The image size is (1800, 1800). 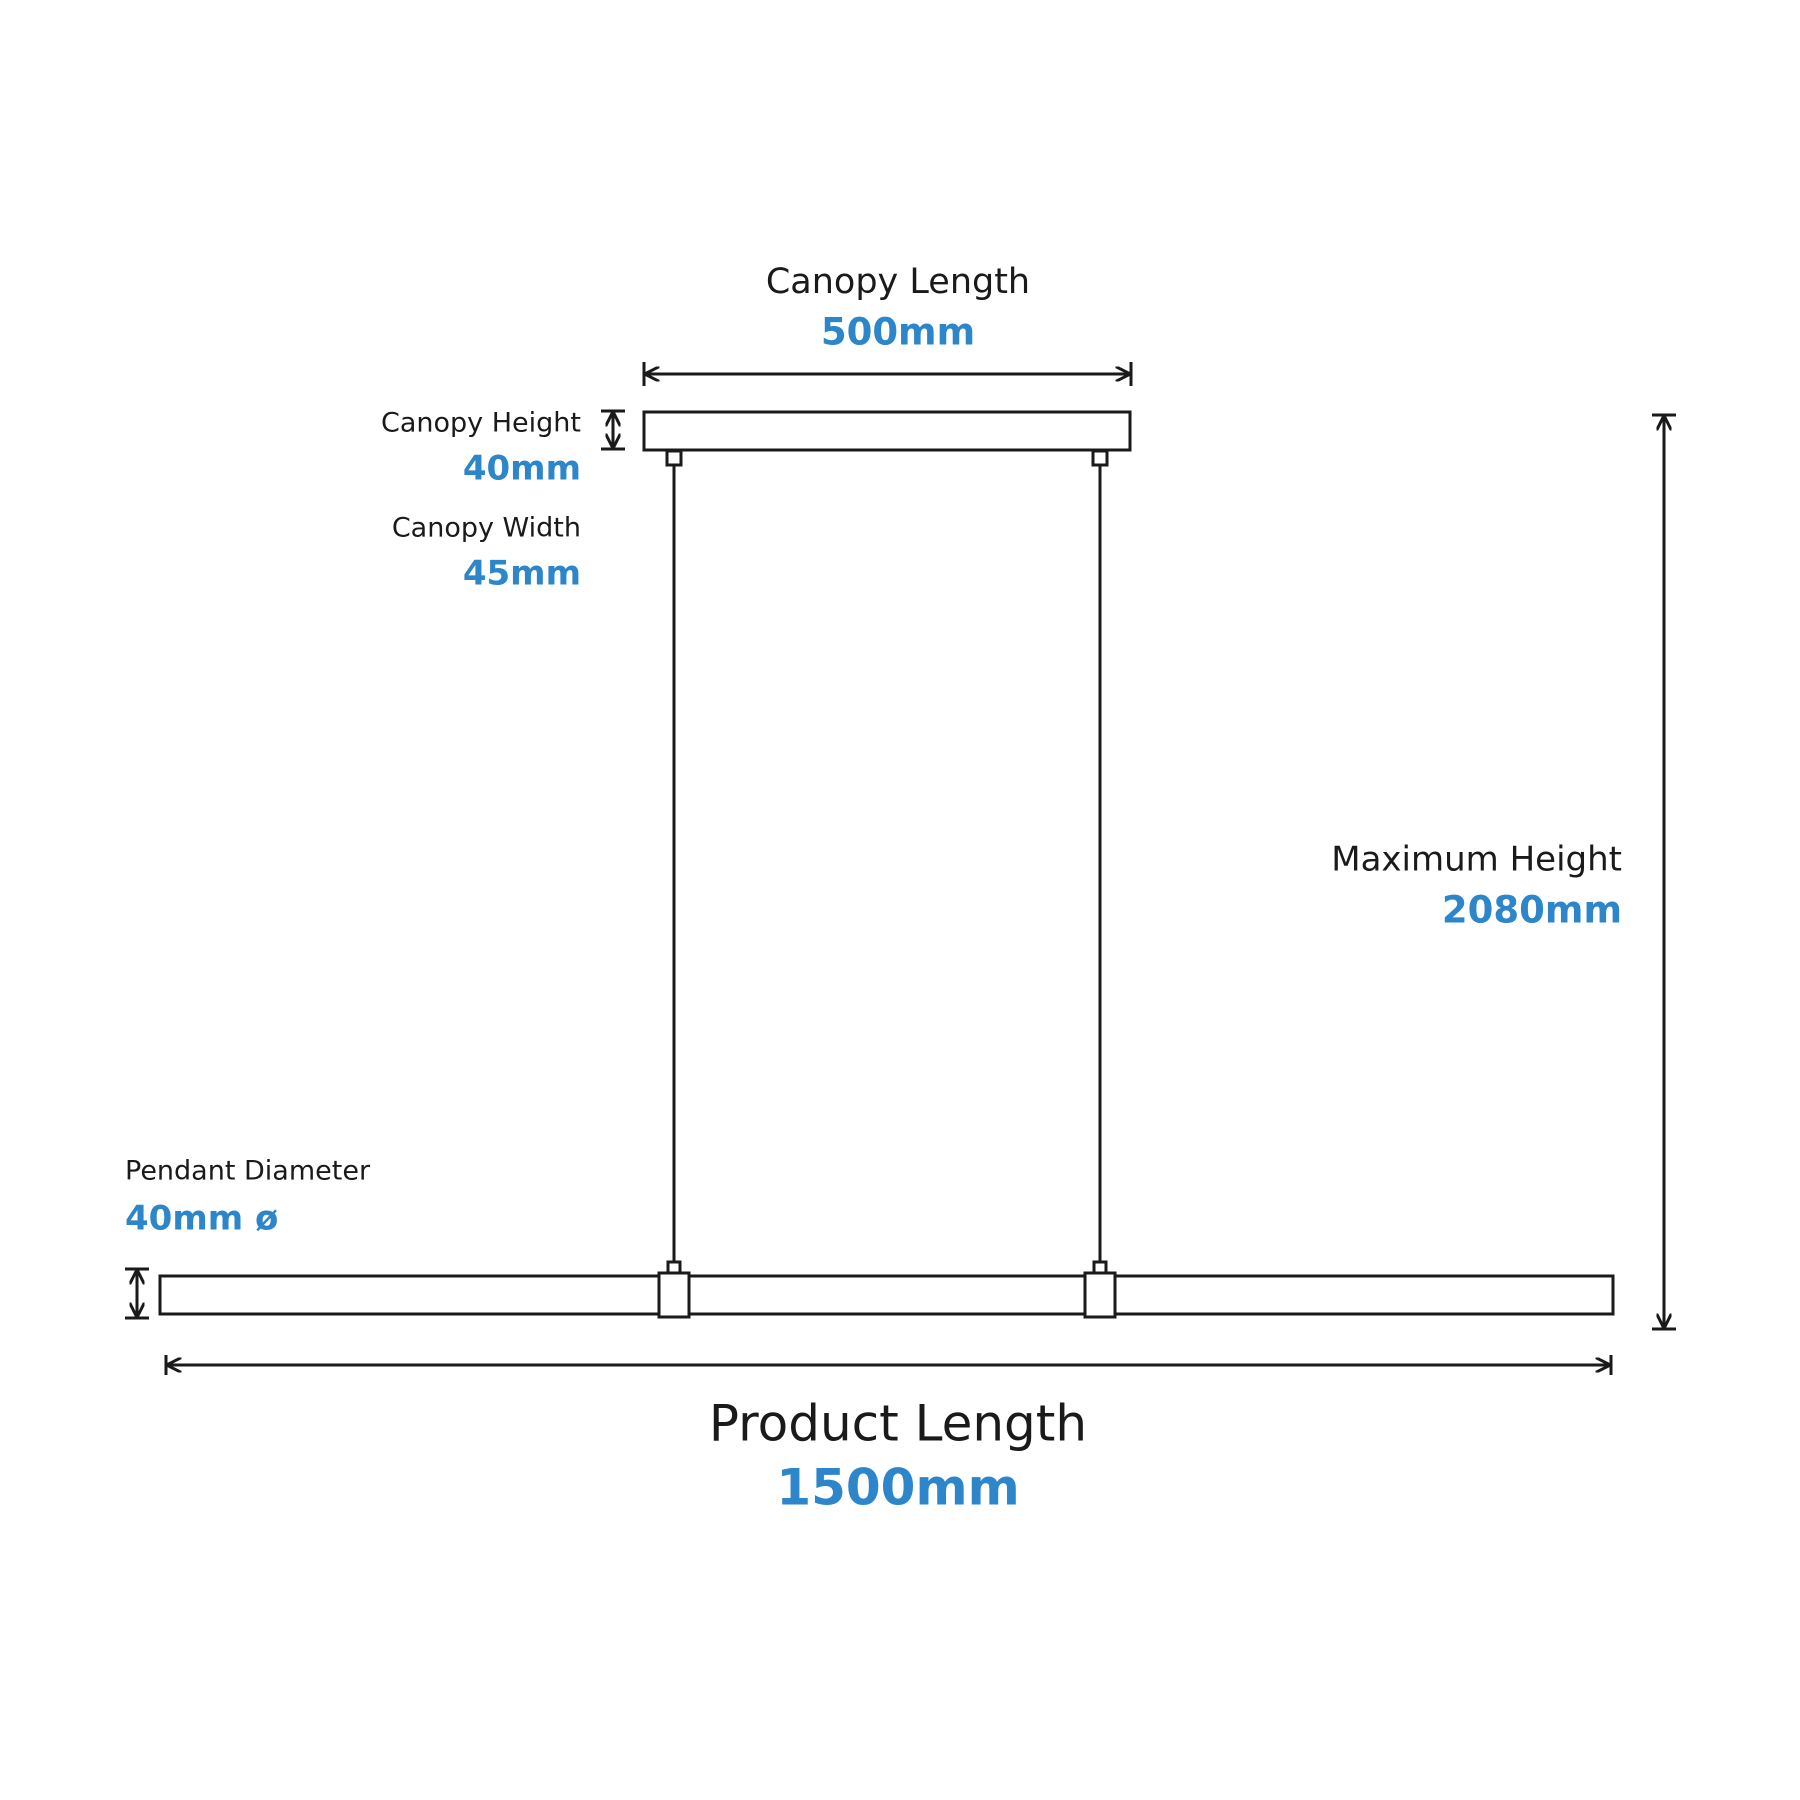 I want to click on dimension-label: Maximum Height, so click(x=1476, y=860).